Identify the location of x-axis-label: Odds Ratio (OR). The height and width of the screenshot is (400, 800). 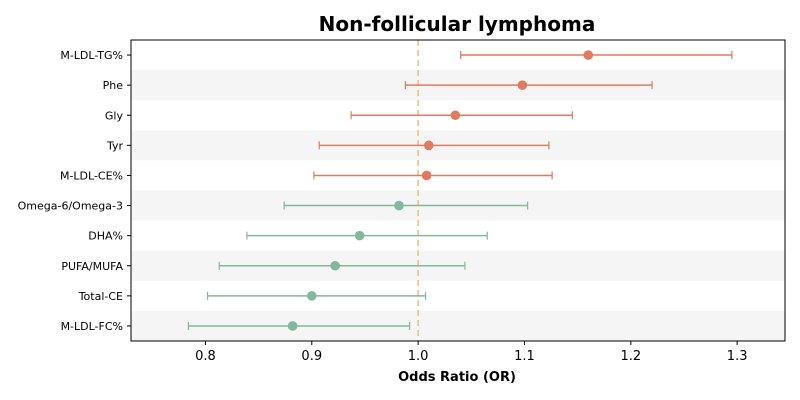
(457, 377).